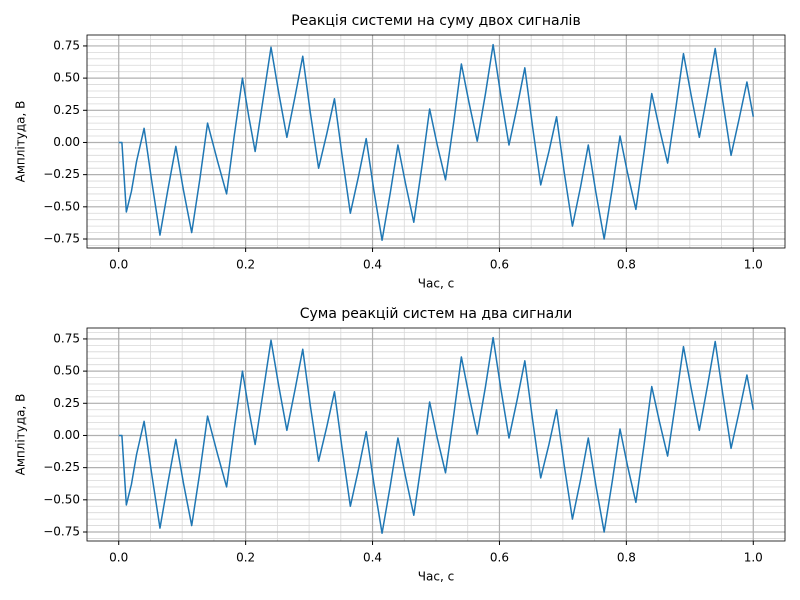 This screenshot has height=600, width=800. I want to click on chart-title: Сума реакцій систем на два сигнали, so click(436, 314).